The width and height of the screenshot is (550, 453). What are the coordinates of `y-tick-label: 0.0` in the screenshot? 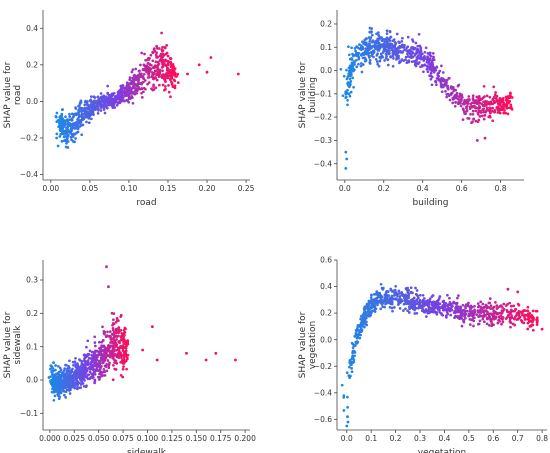 It's located at (32, 101).